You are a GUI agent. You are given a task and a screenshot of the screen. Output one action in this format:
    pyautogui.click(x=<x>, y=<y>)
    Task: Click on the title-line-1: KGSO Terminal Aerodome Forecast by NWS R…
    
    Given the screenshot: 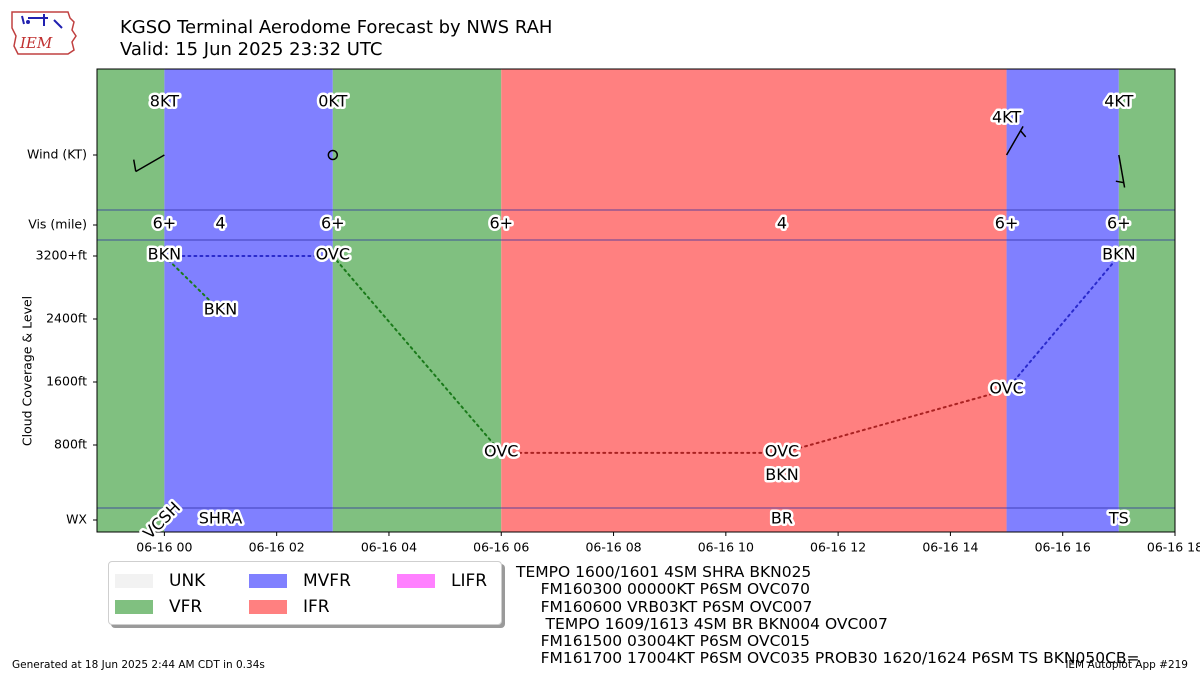 What is the action you would take?
    pyautogui.click(x=336, y=27)
    